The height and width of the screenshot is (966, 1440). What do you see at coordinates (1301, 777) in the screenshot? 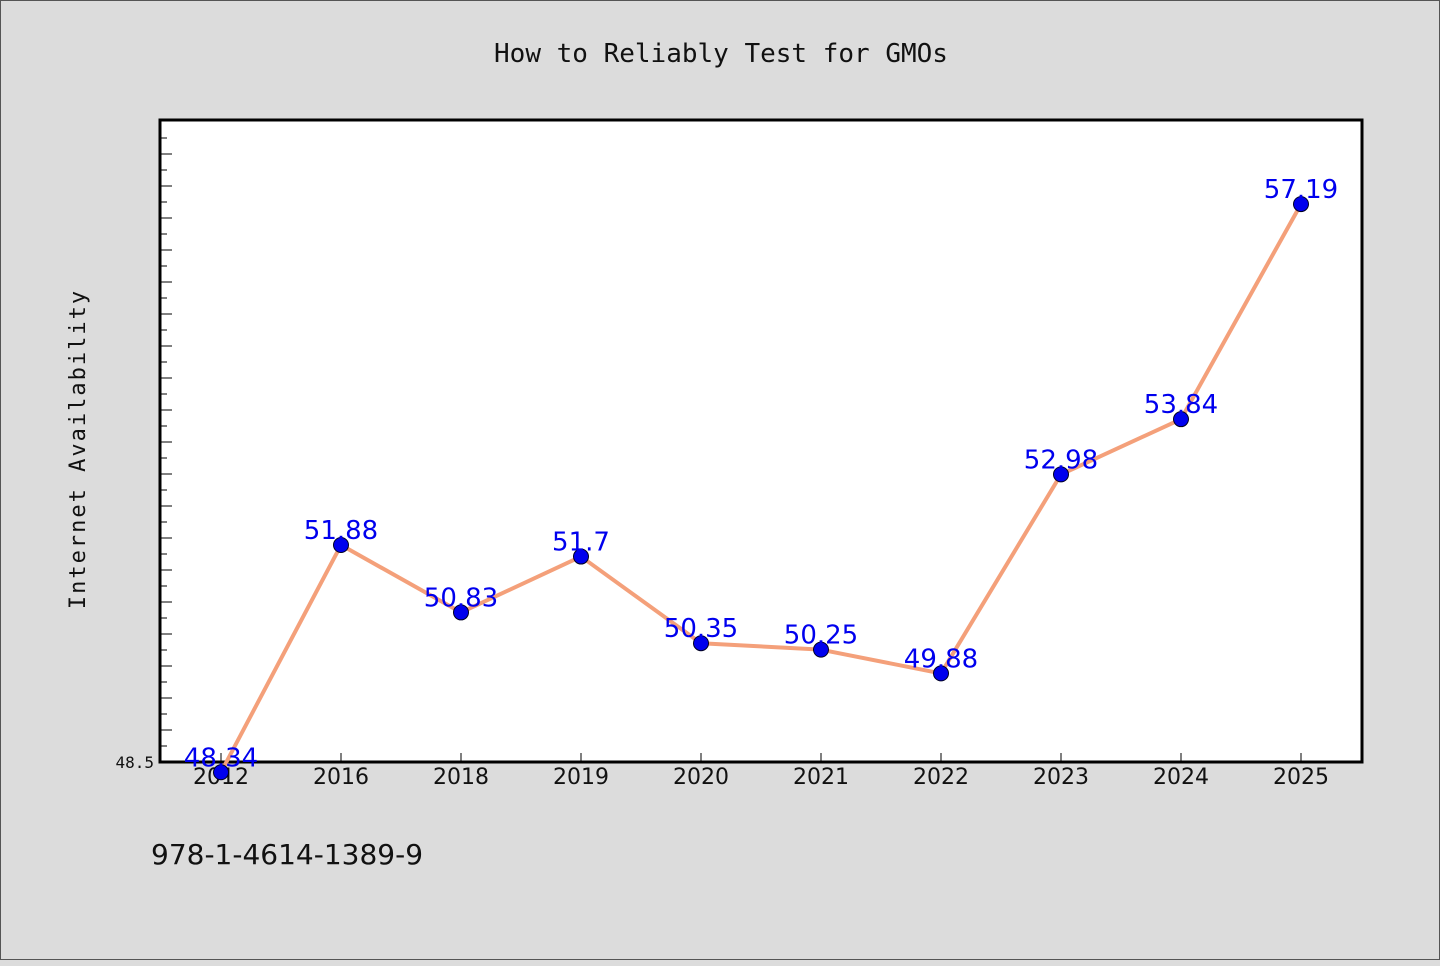
I see `x-tick-label: 2025` at bounding box center [1301, 777].